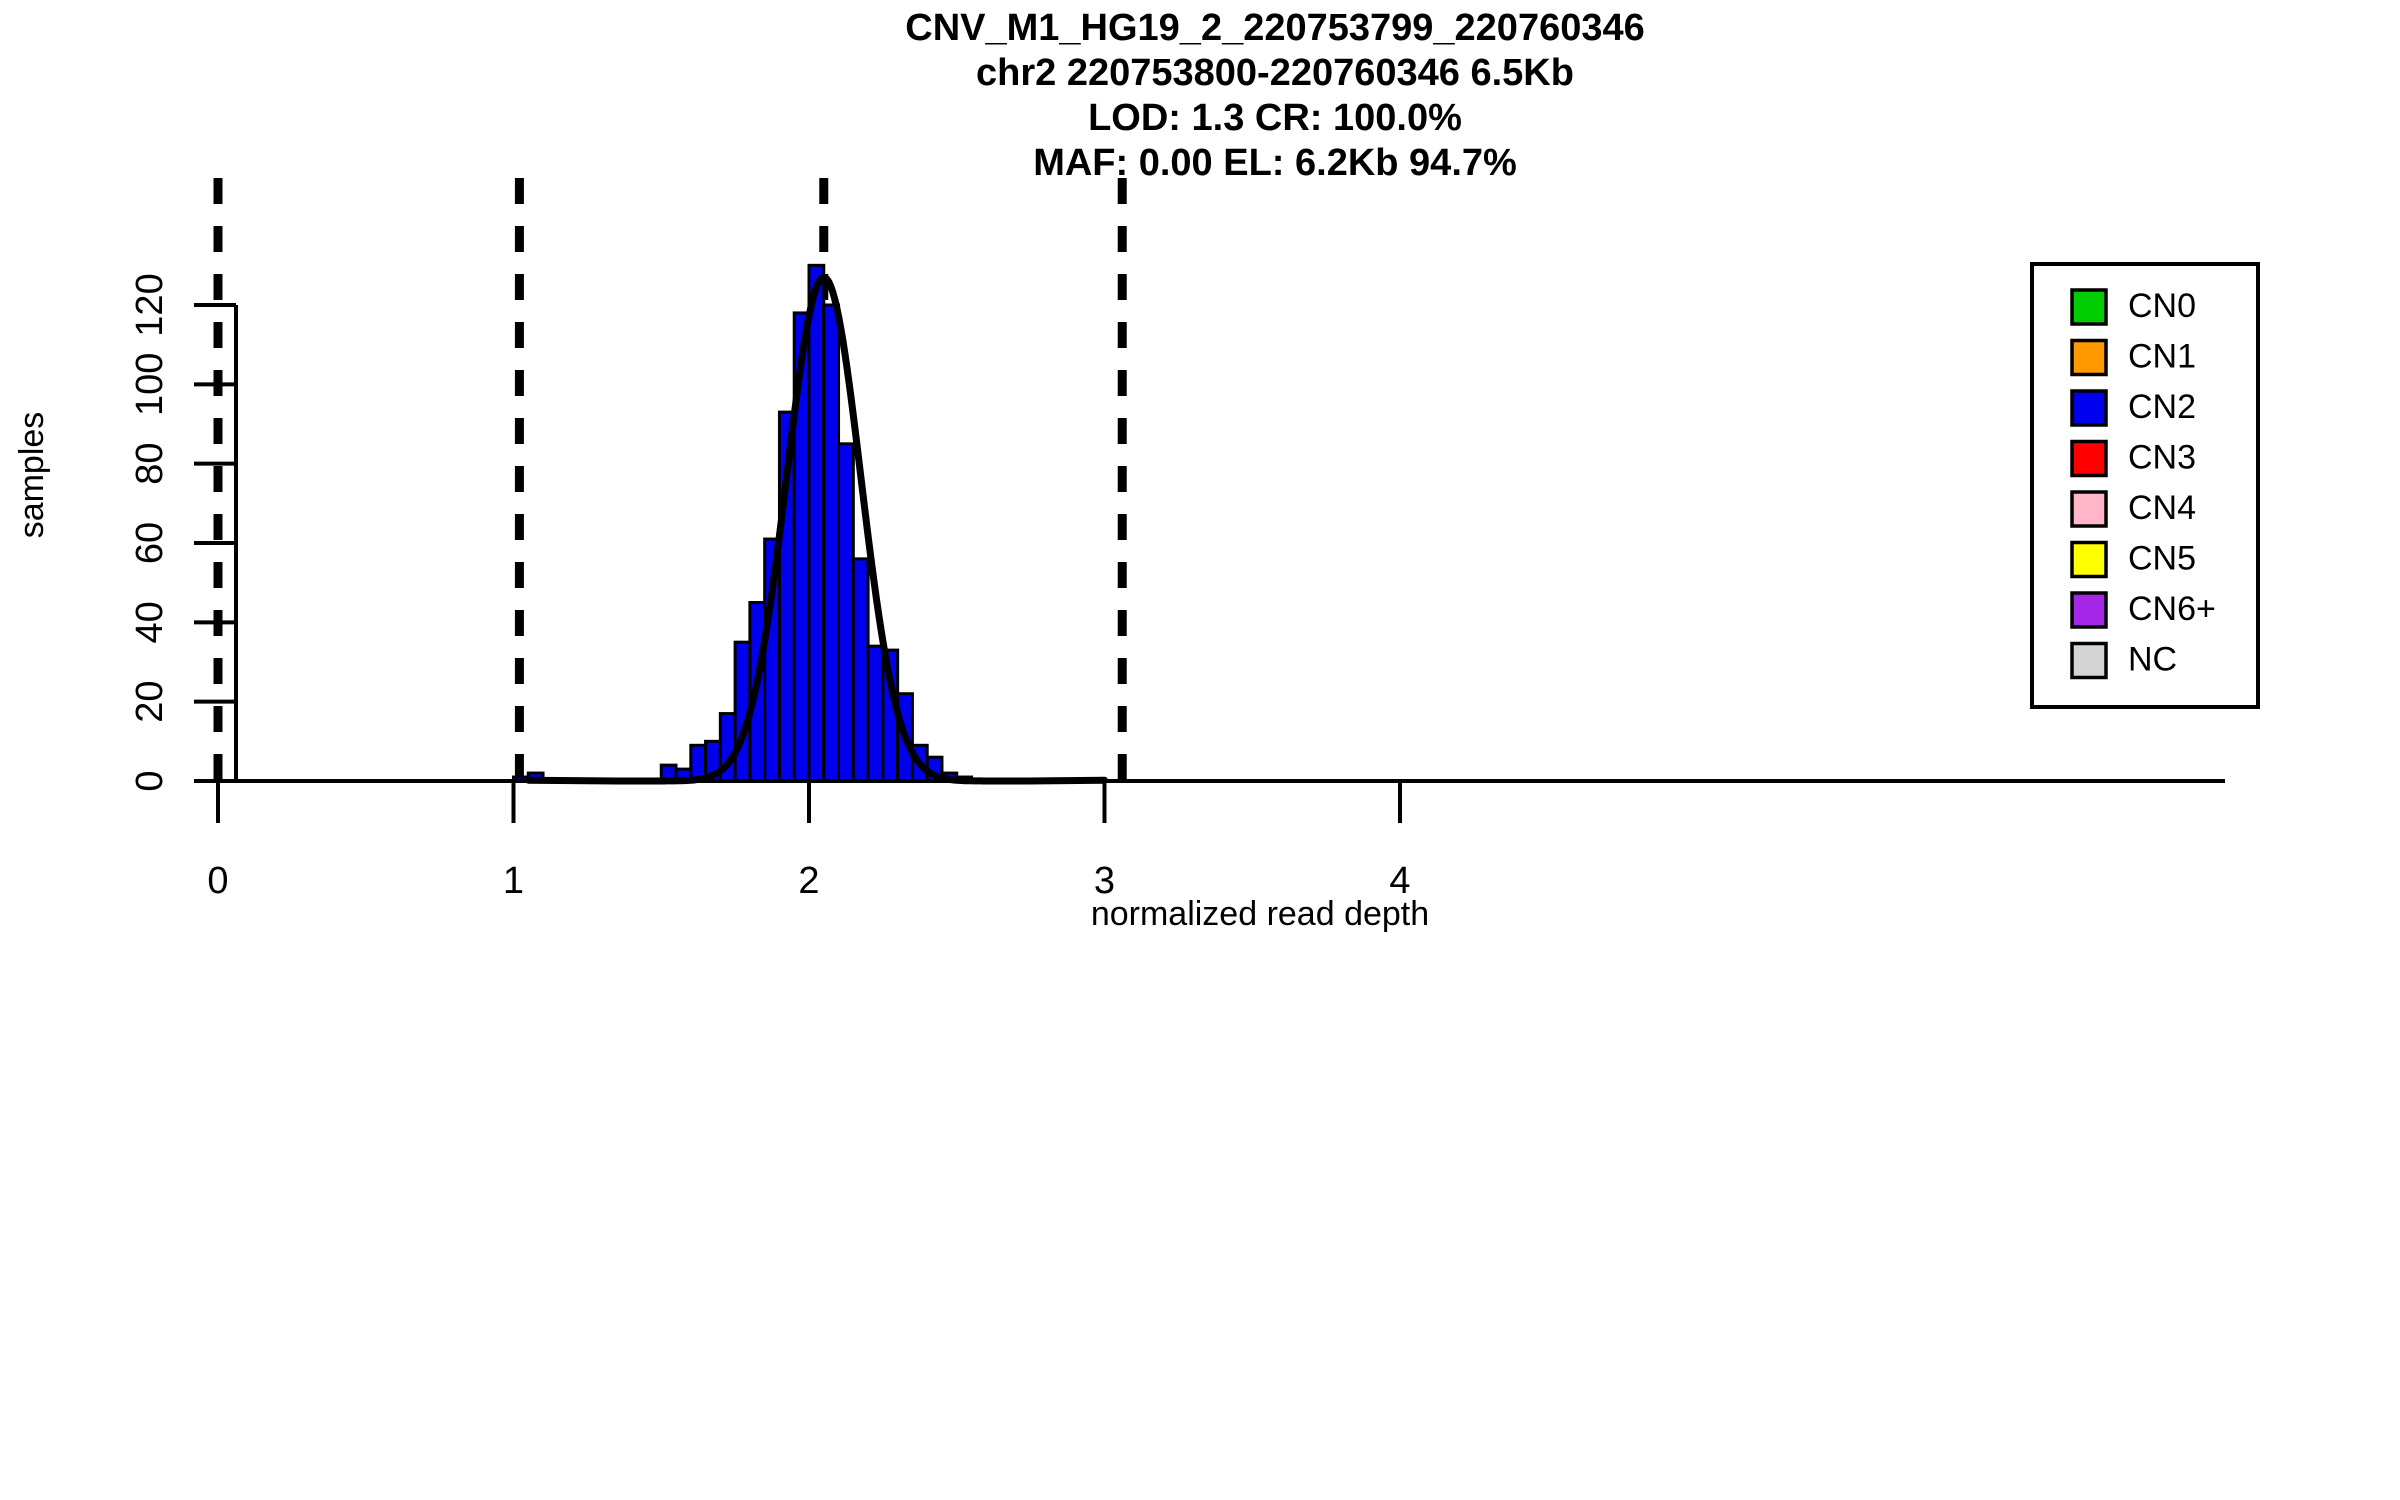 This screenshot has width=2400, height=1500. I want to click on legend-swatch-nc, so click(2089, 660).